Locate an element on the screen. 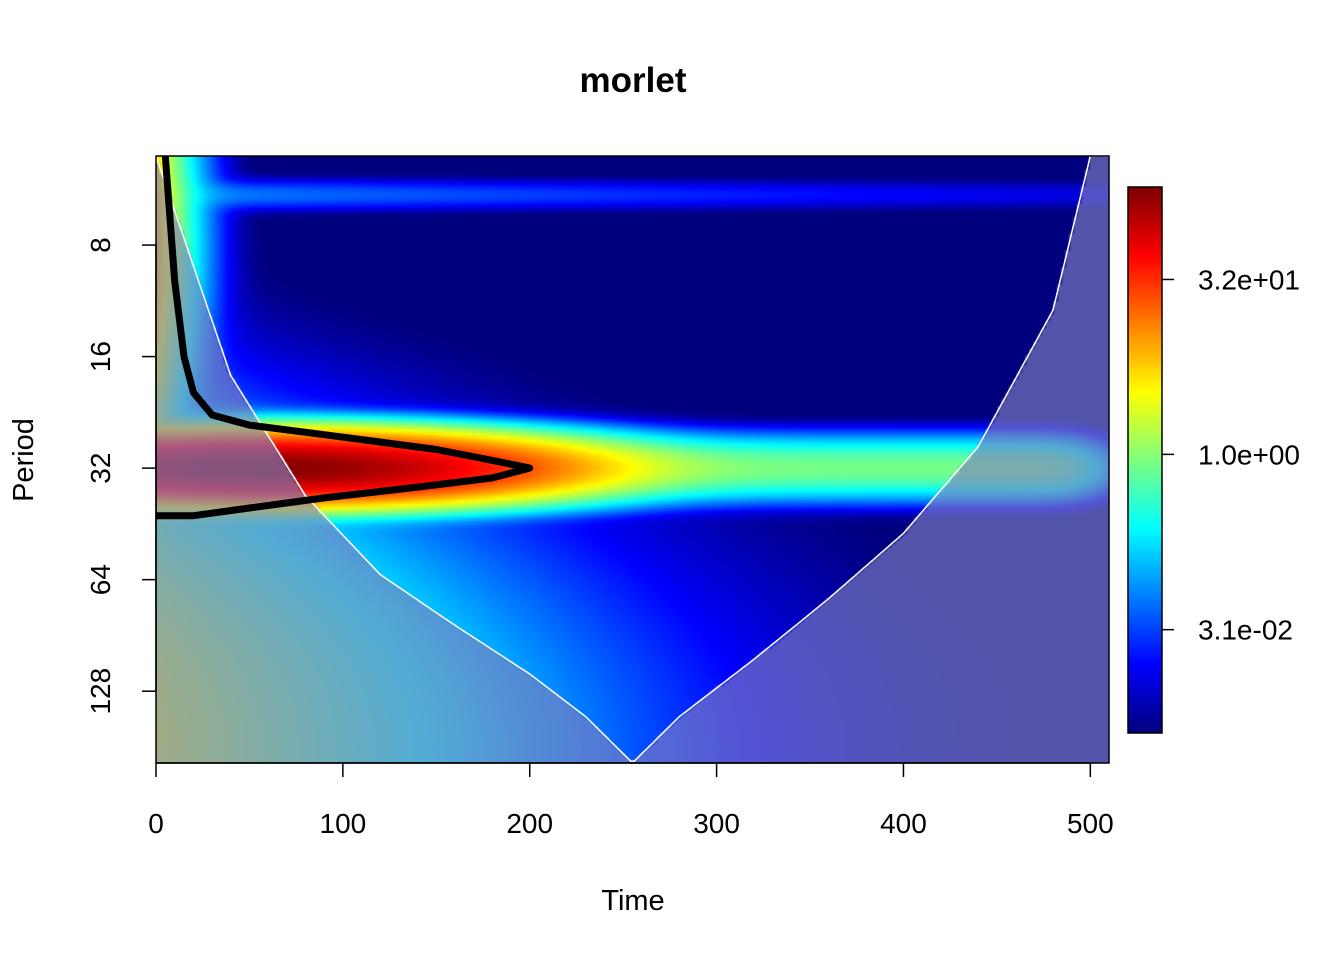 This screenshot has width=1344, height=960. x-tick-label: 100 is located at coordinates (343, 823).